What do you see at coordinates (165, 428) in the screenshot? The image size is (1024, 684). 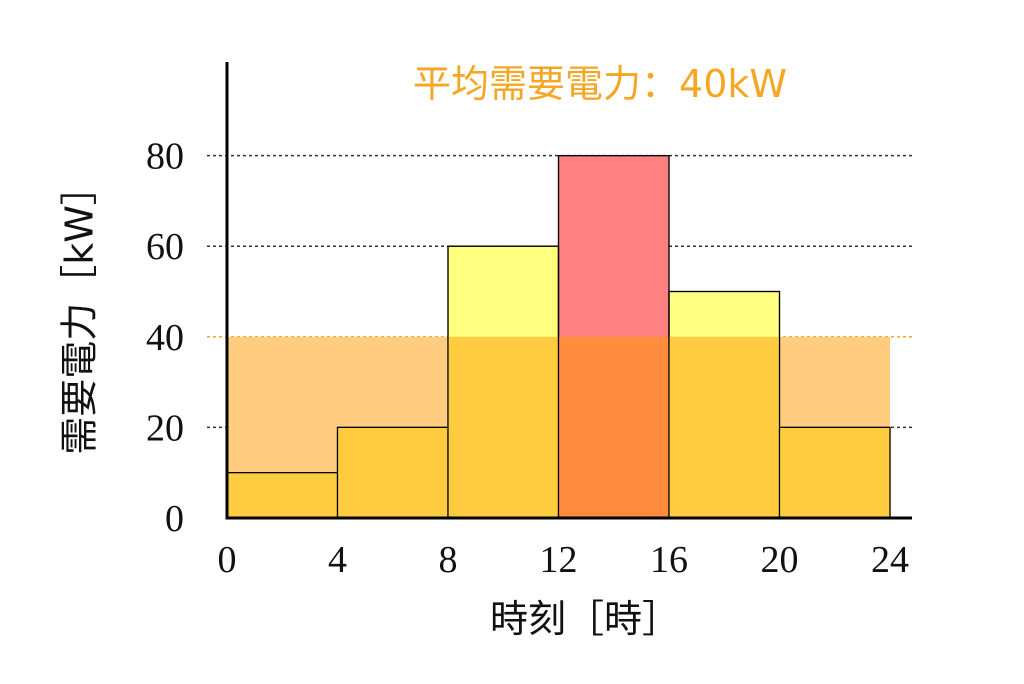 I see `y-tick-label-20: 20` at bounding box center [165, 428].